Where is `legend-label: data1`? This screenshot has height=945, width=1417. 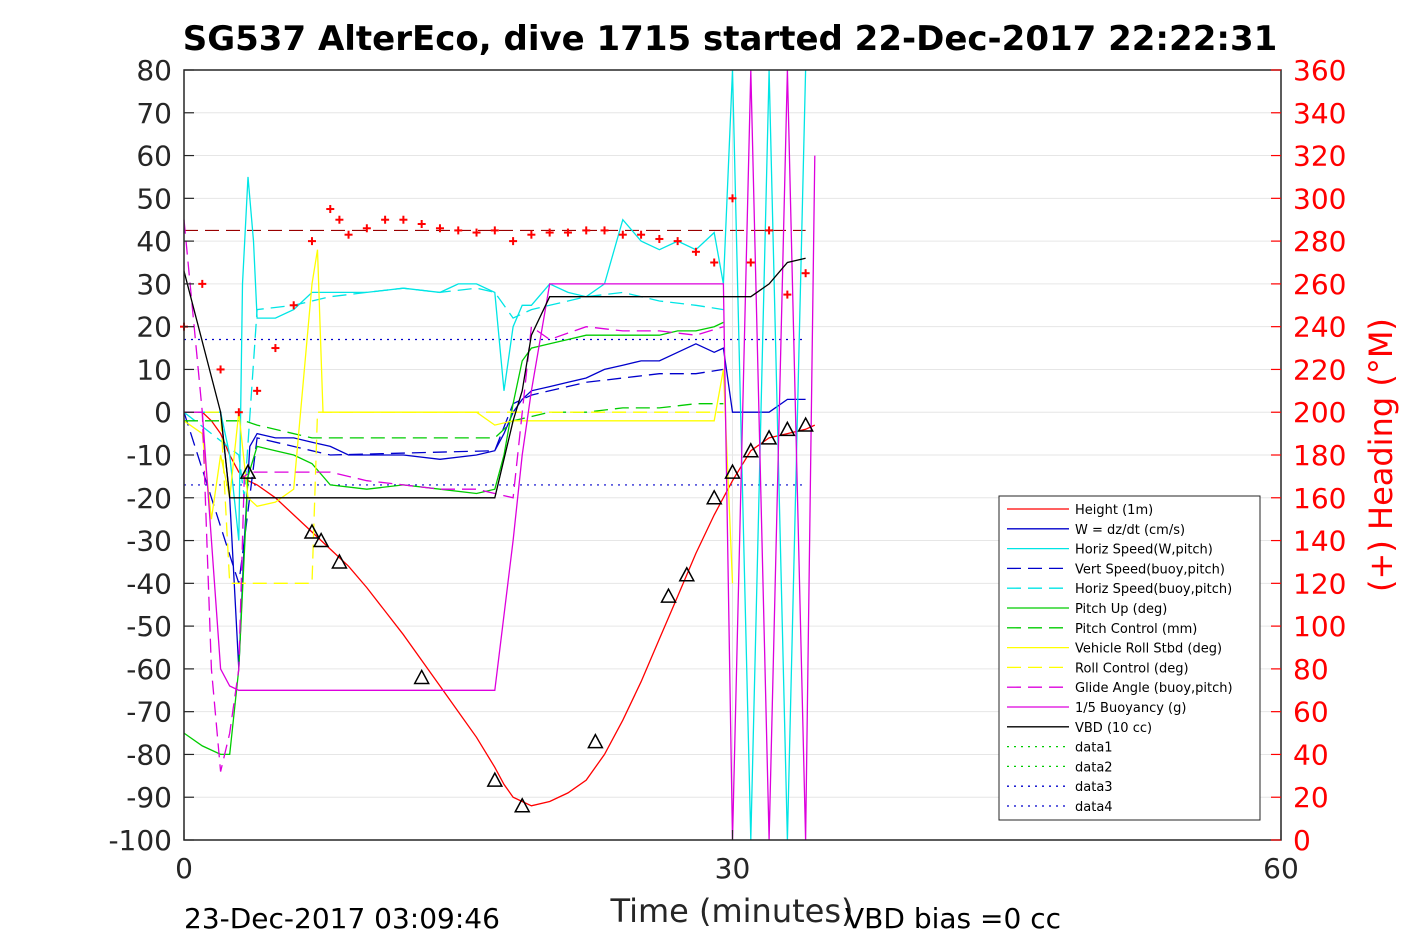
legend-label: data1 is located at coordinates (1094, 748).